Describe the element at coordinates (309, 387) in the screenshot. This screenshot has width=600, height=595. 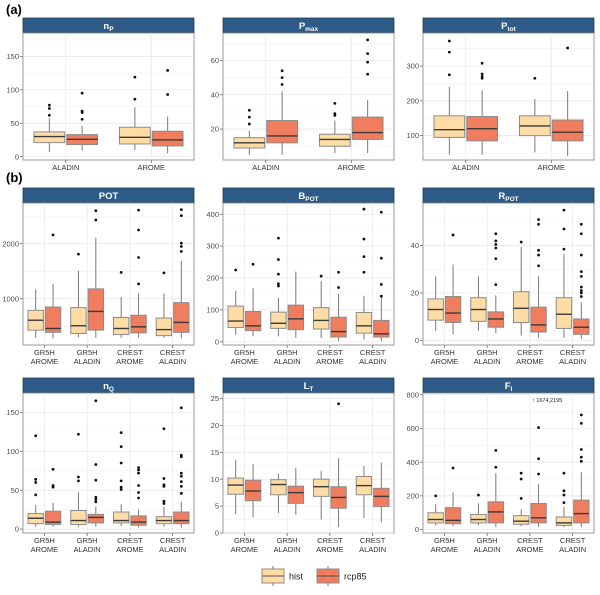
I see `panel-title: LT` at that location.